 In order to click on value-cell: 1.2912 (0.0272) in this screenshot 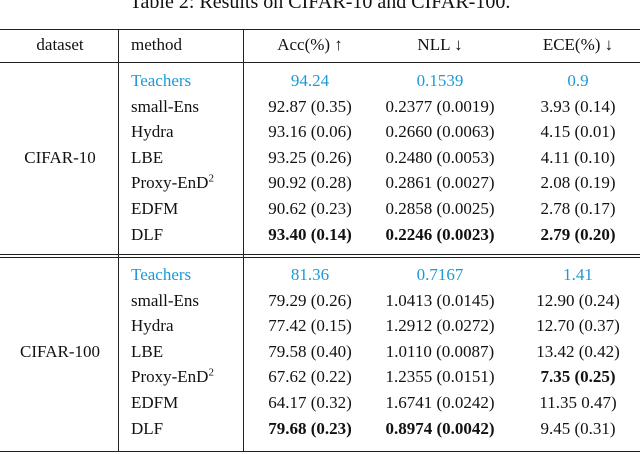, I will do `click(440, 326)`.